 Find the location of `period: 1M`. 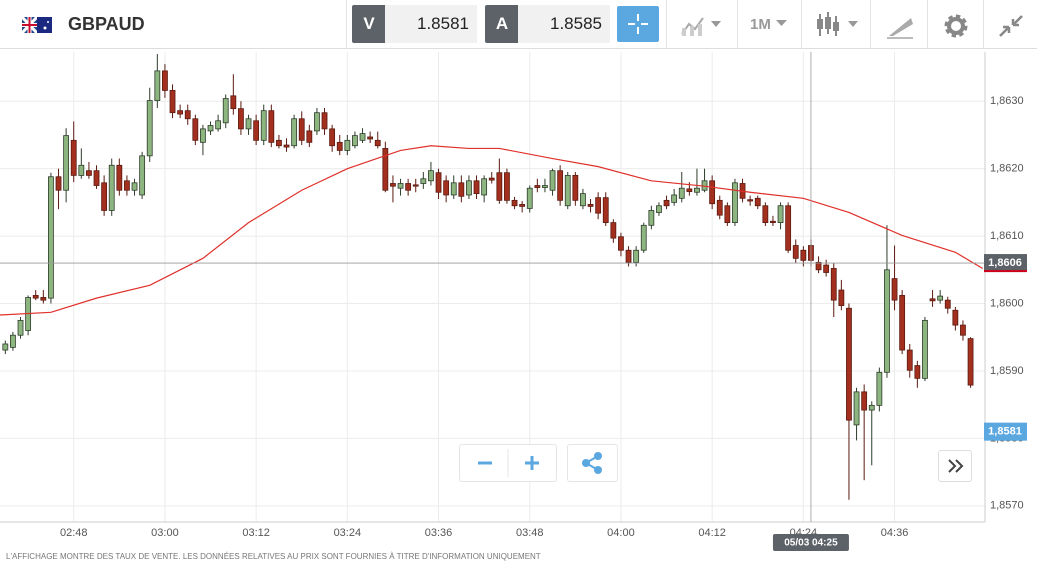

period: 1M is located at coordinates (760, 24).